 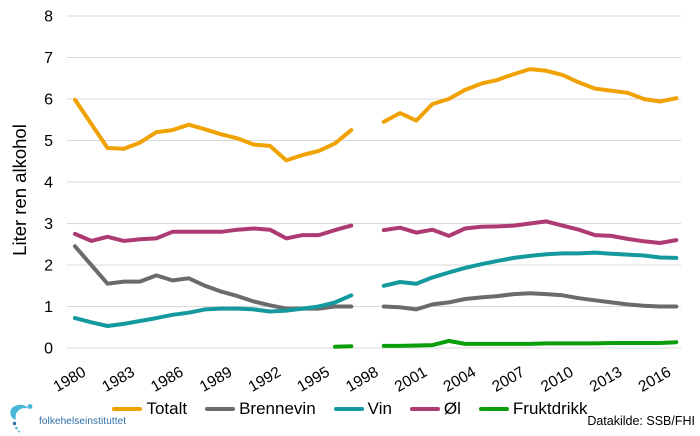 I want to click on y-tick-label-2: 2, so click(x=48, y=266).